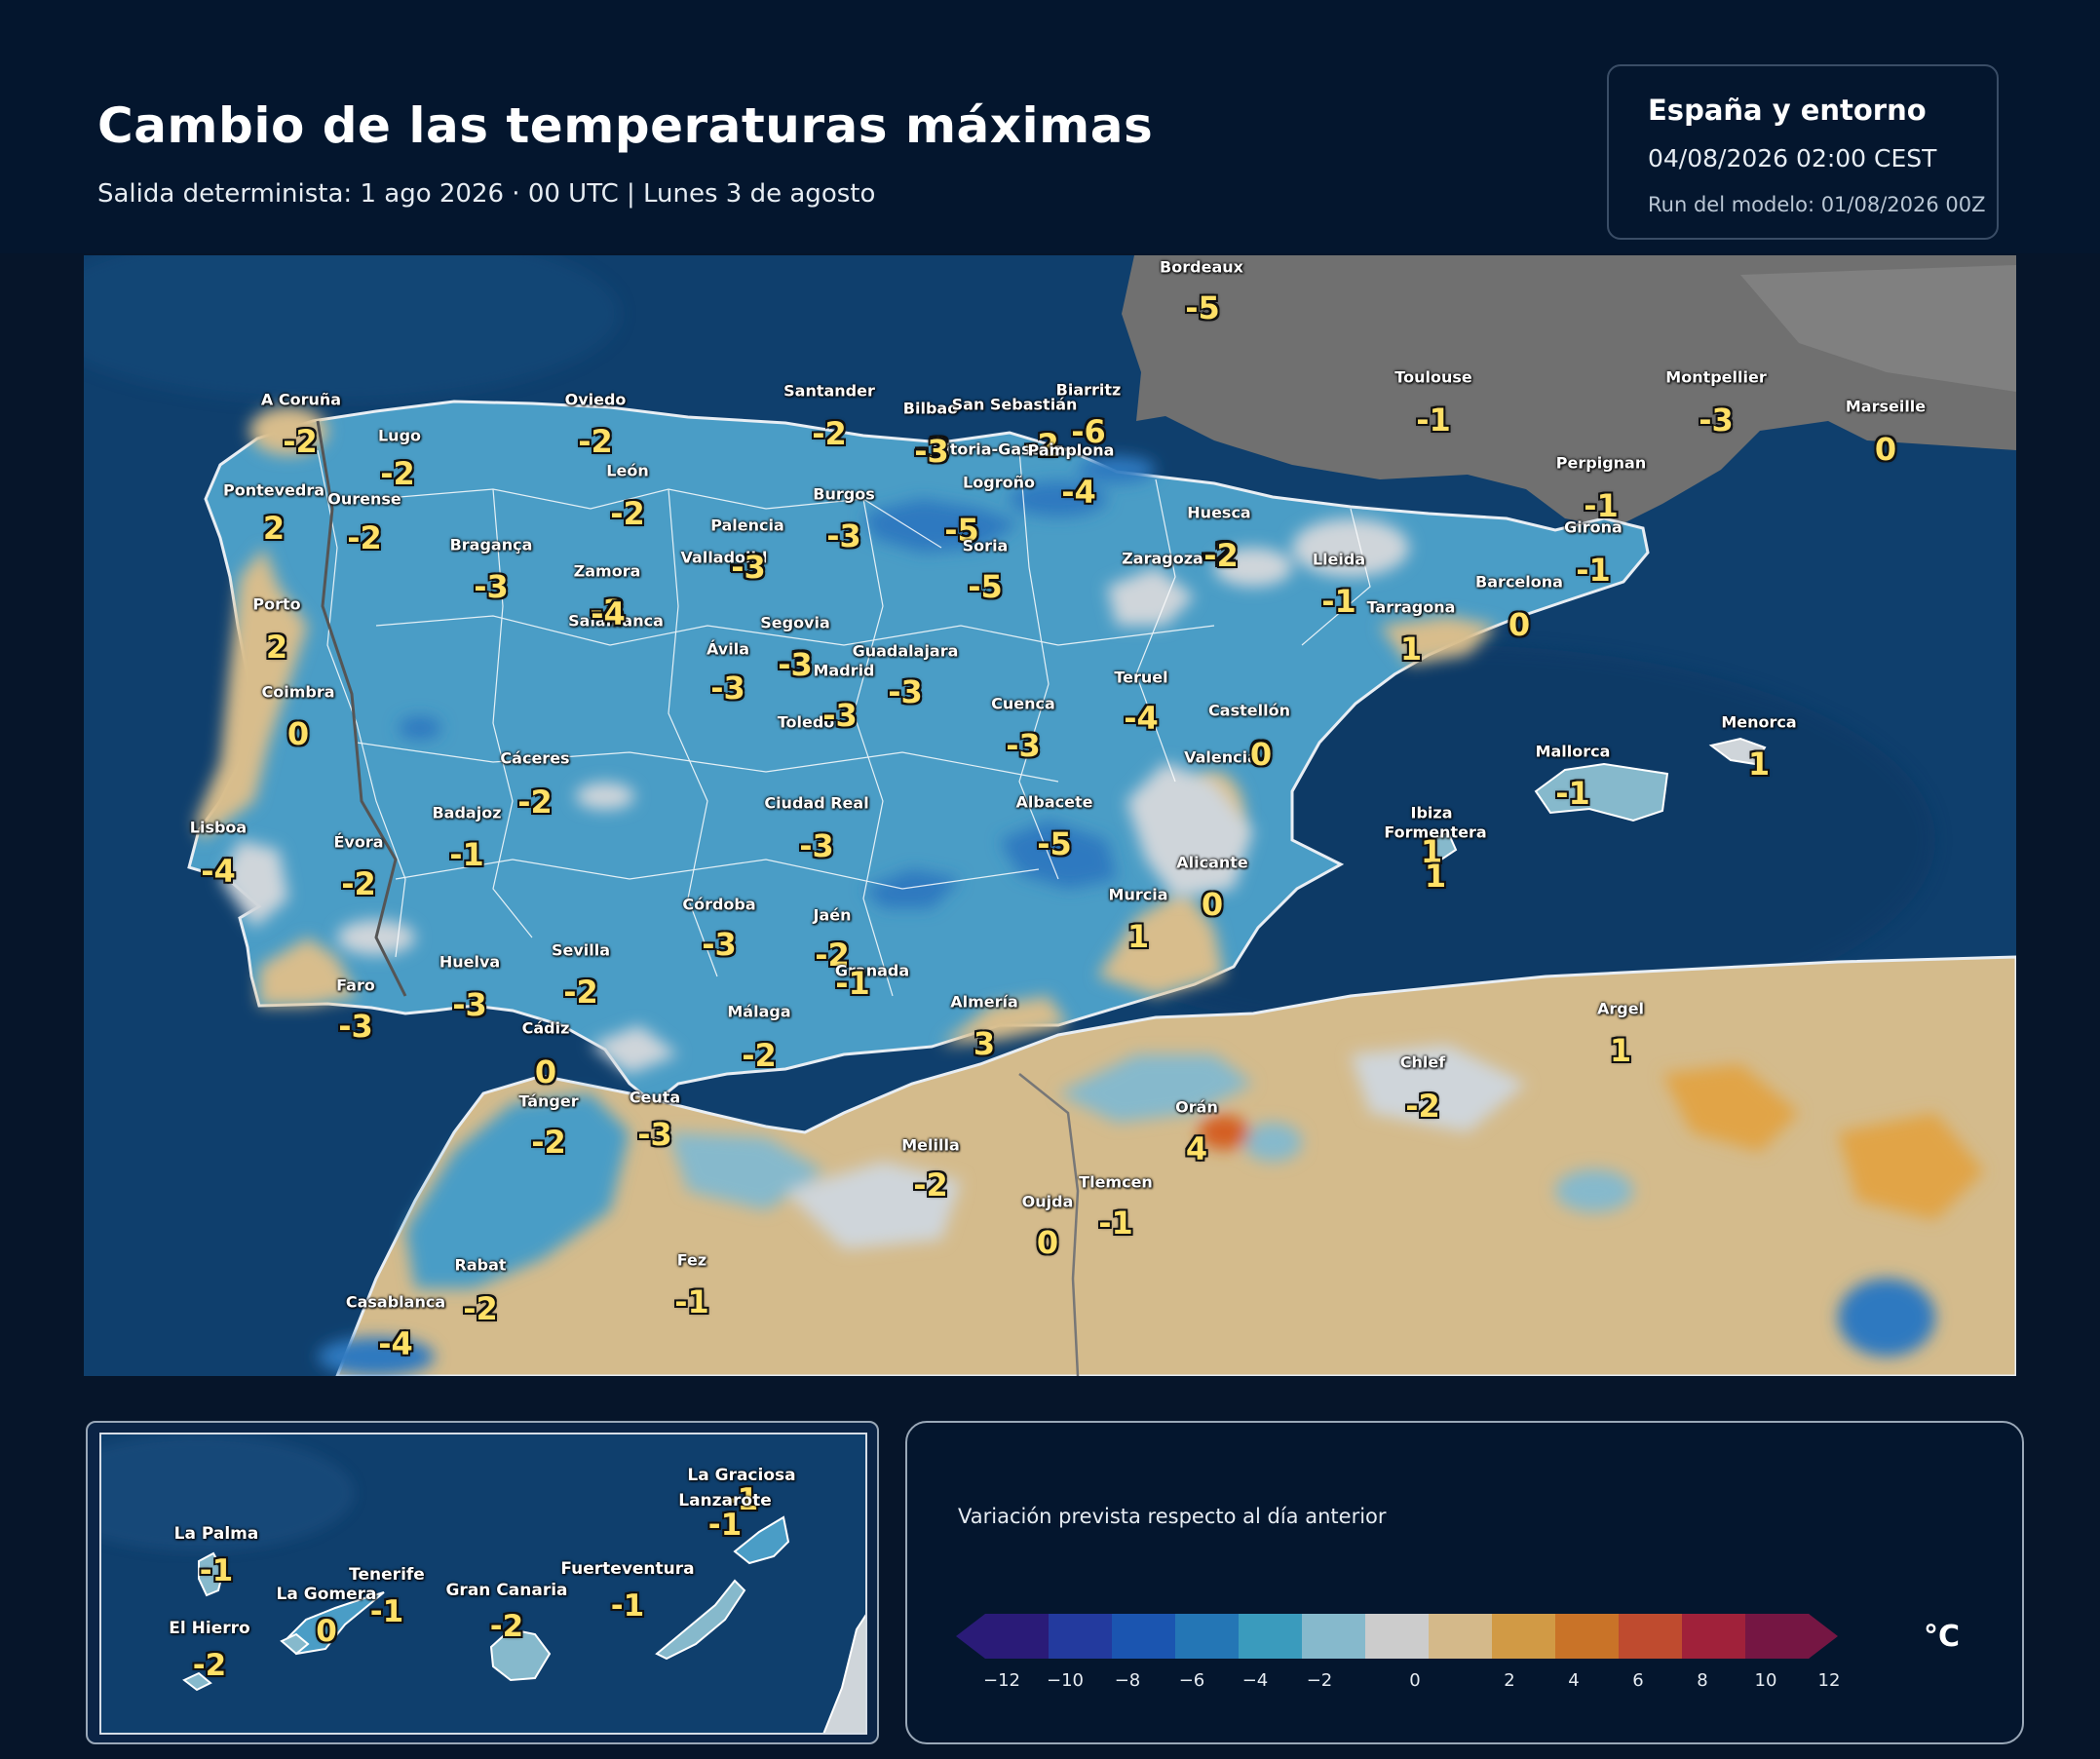 This screenshot has height=1759, width=2100. What do you see at coordinates (795, 622) in the screenshot?
I see `map-city-label: Segovia` at bounding box center [795, 622].